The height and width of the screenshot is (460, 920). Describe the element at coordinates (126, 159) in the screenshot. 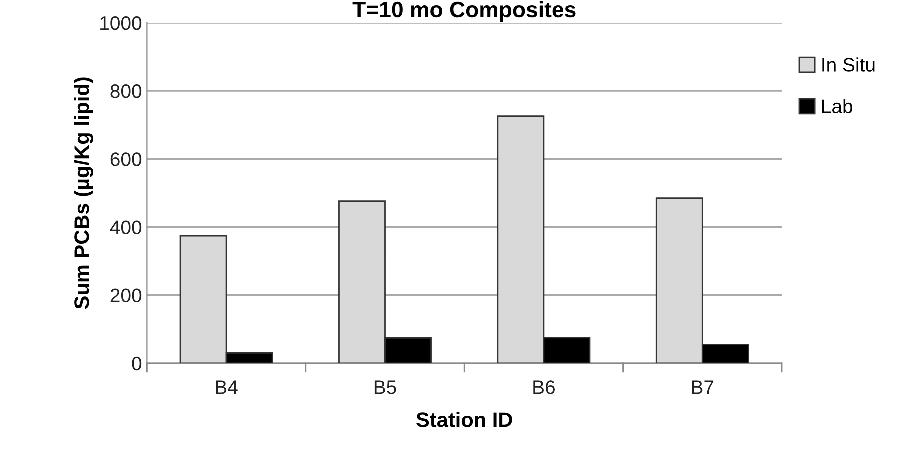

I see `y-tick-label: 600` at that location.